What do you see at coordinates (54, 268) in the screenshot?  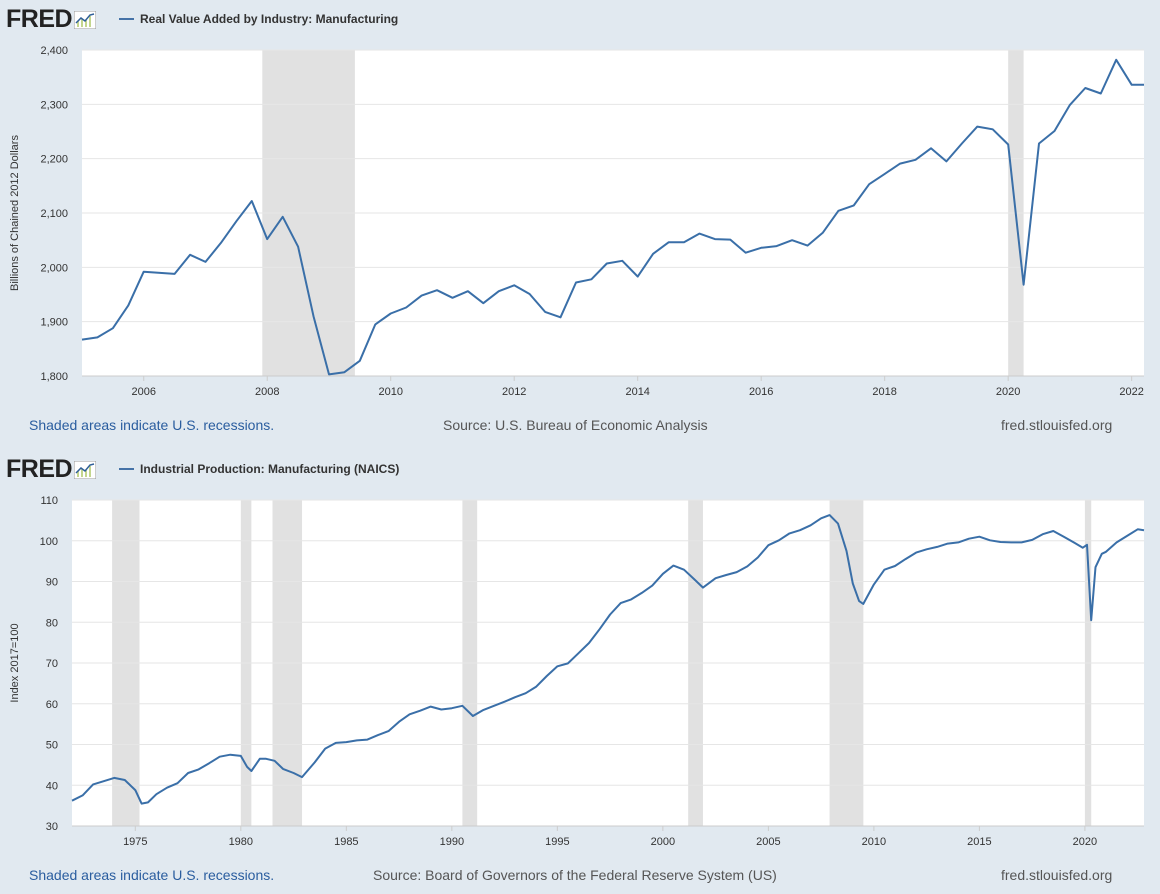 I see `y-tick-label: 2,000` at bounding box center [54, 268].